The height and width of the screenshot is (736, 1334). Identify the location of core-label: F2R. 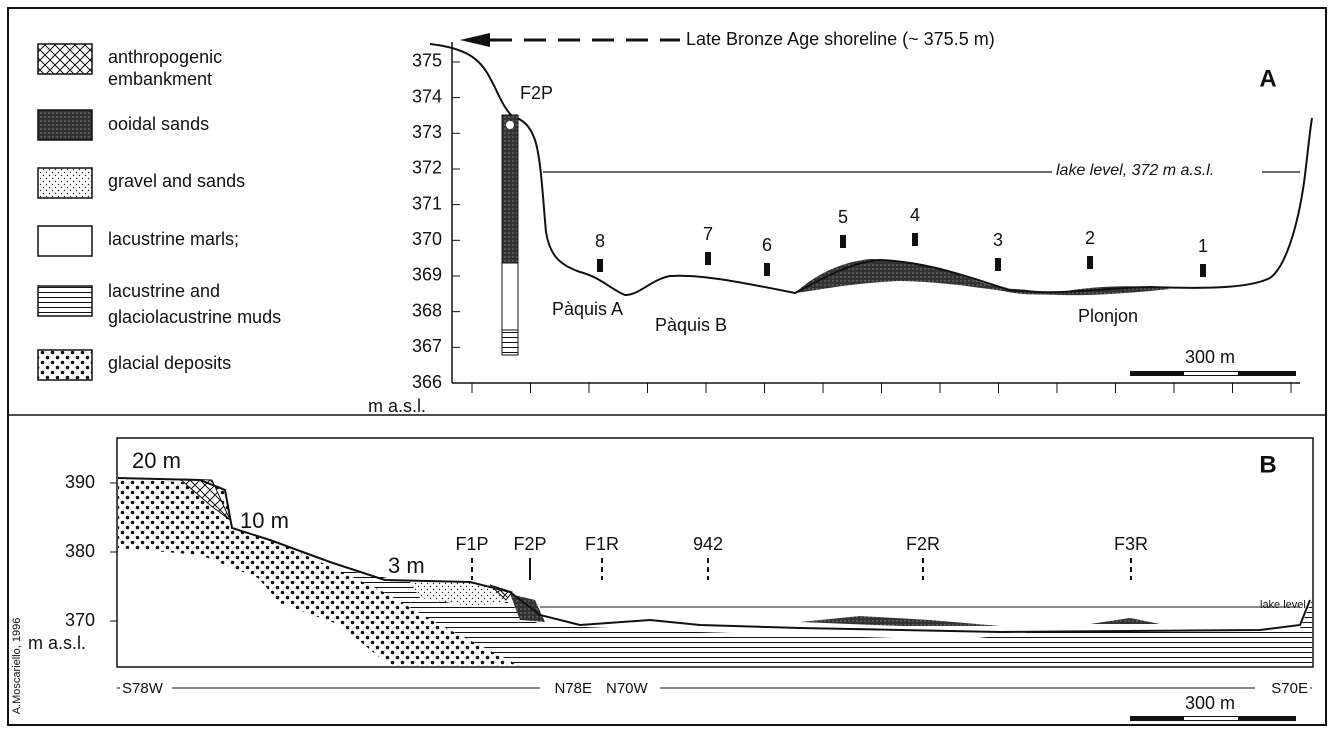
(923, 544).